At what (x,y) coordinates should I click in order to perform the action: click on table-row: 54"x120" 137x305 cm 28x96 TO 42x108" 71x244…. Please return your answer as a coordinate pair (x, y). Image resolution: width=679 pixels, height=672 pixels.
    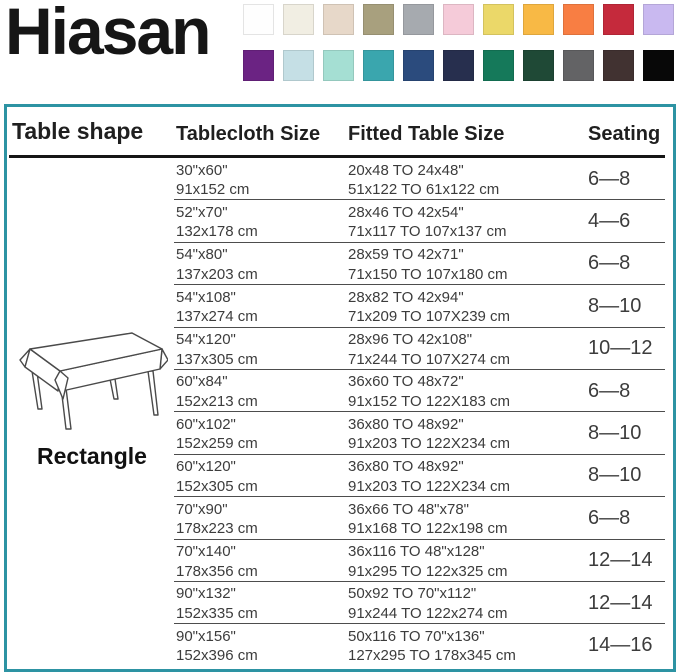
    Looking at the image, I should click on (340, 349).